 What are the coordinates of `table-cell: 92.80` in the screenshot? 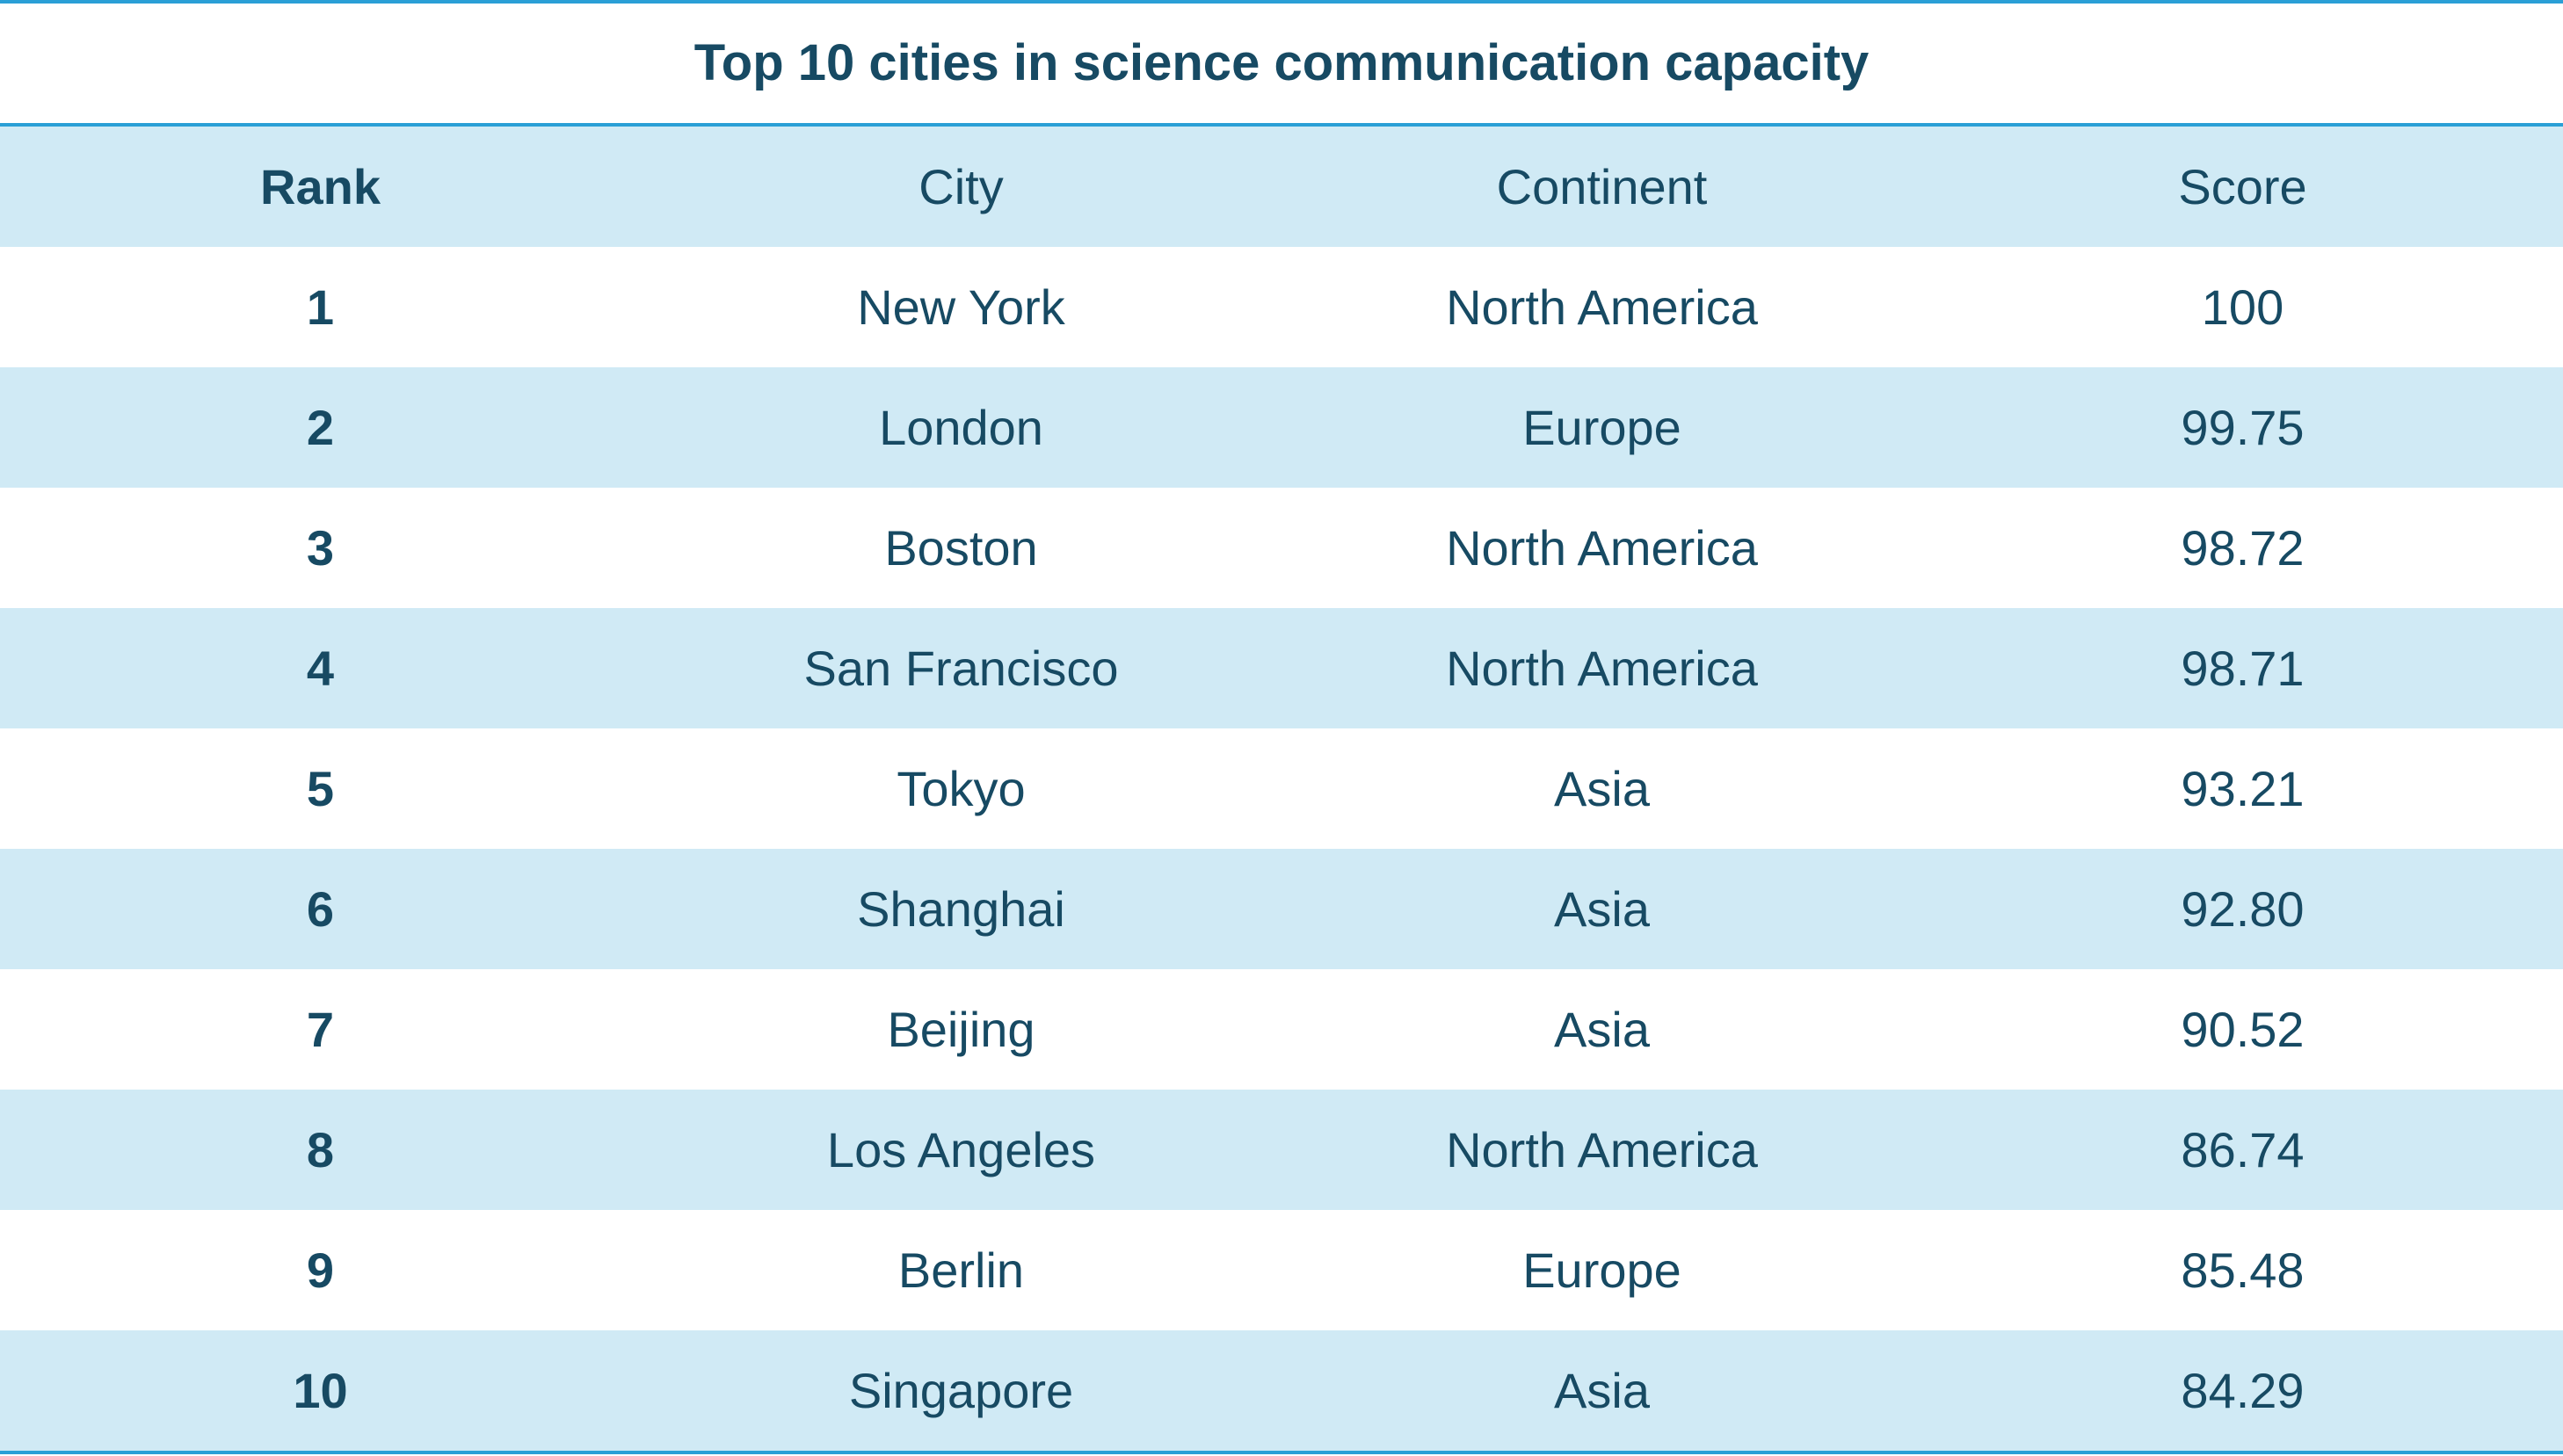 It's located at (2243, 909).